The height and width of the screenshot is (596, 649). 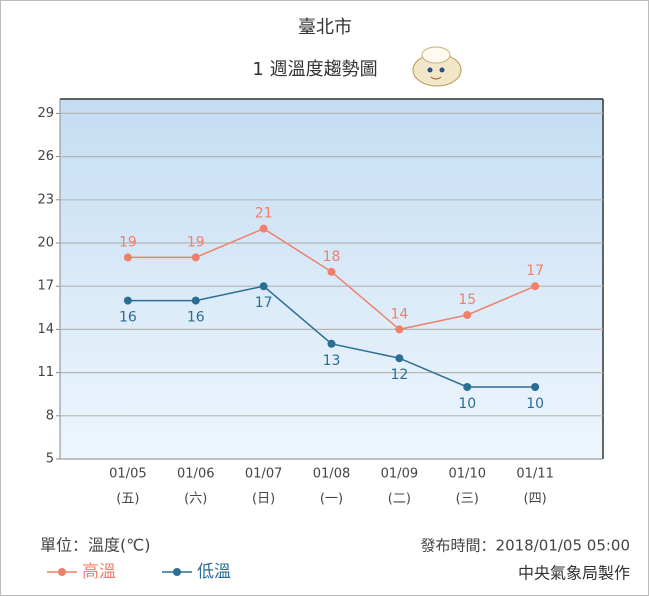 What do you see at coordinates (331, 474) in the screenshot?
I see `x-tick-label: 01/08` at bounding box center [331, 474].